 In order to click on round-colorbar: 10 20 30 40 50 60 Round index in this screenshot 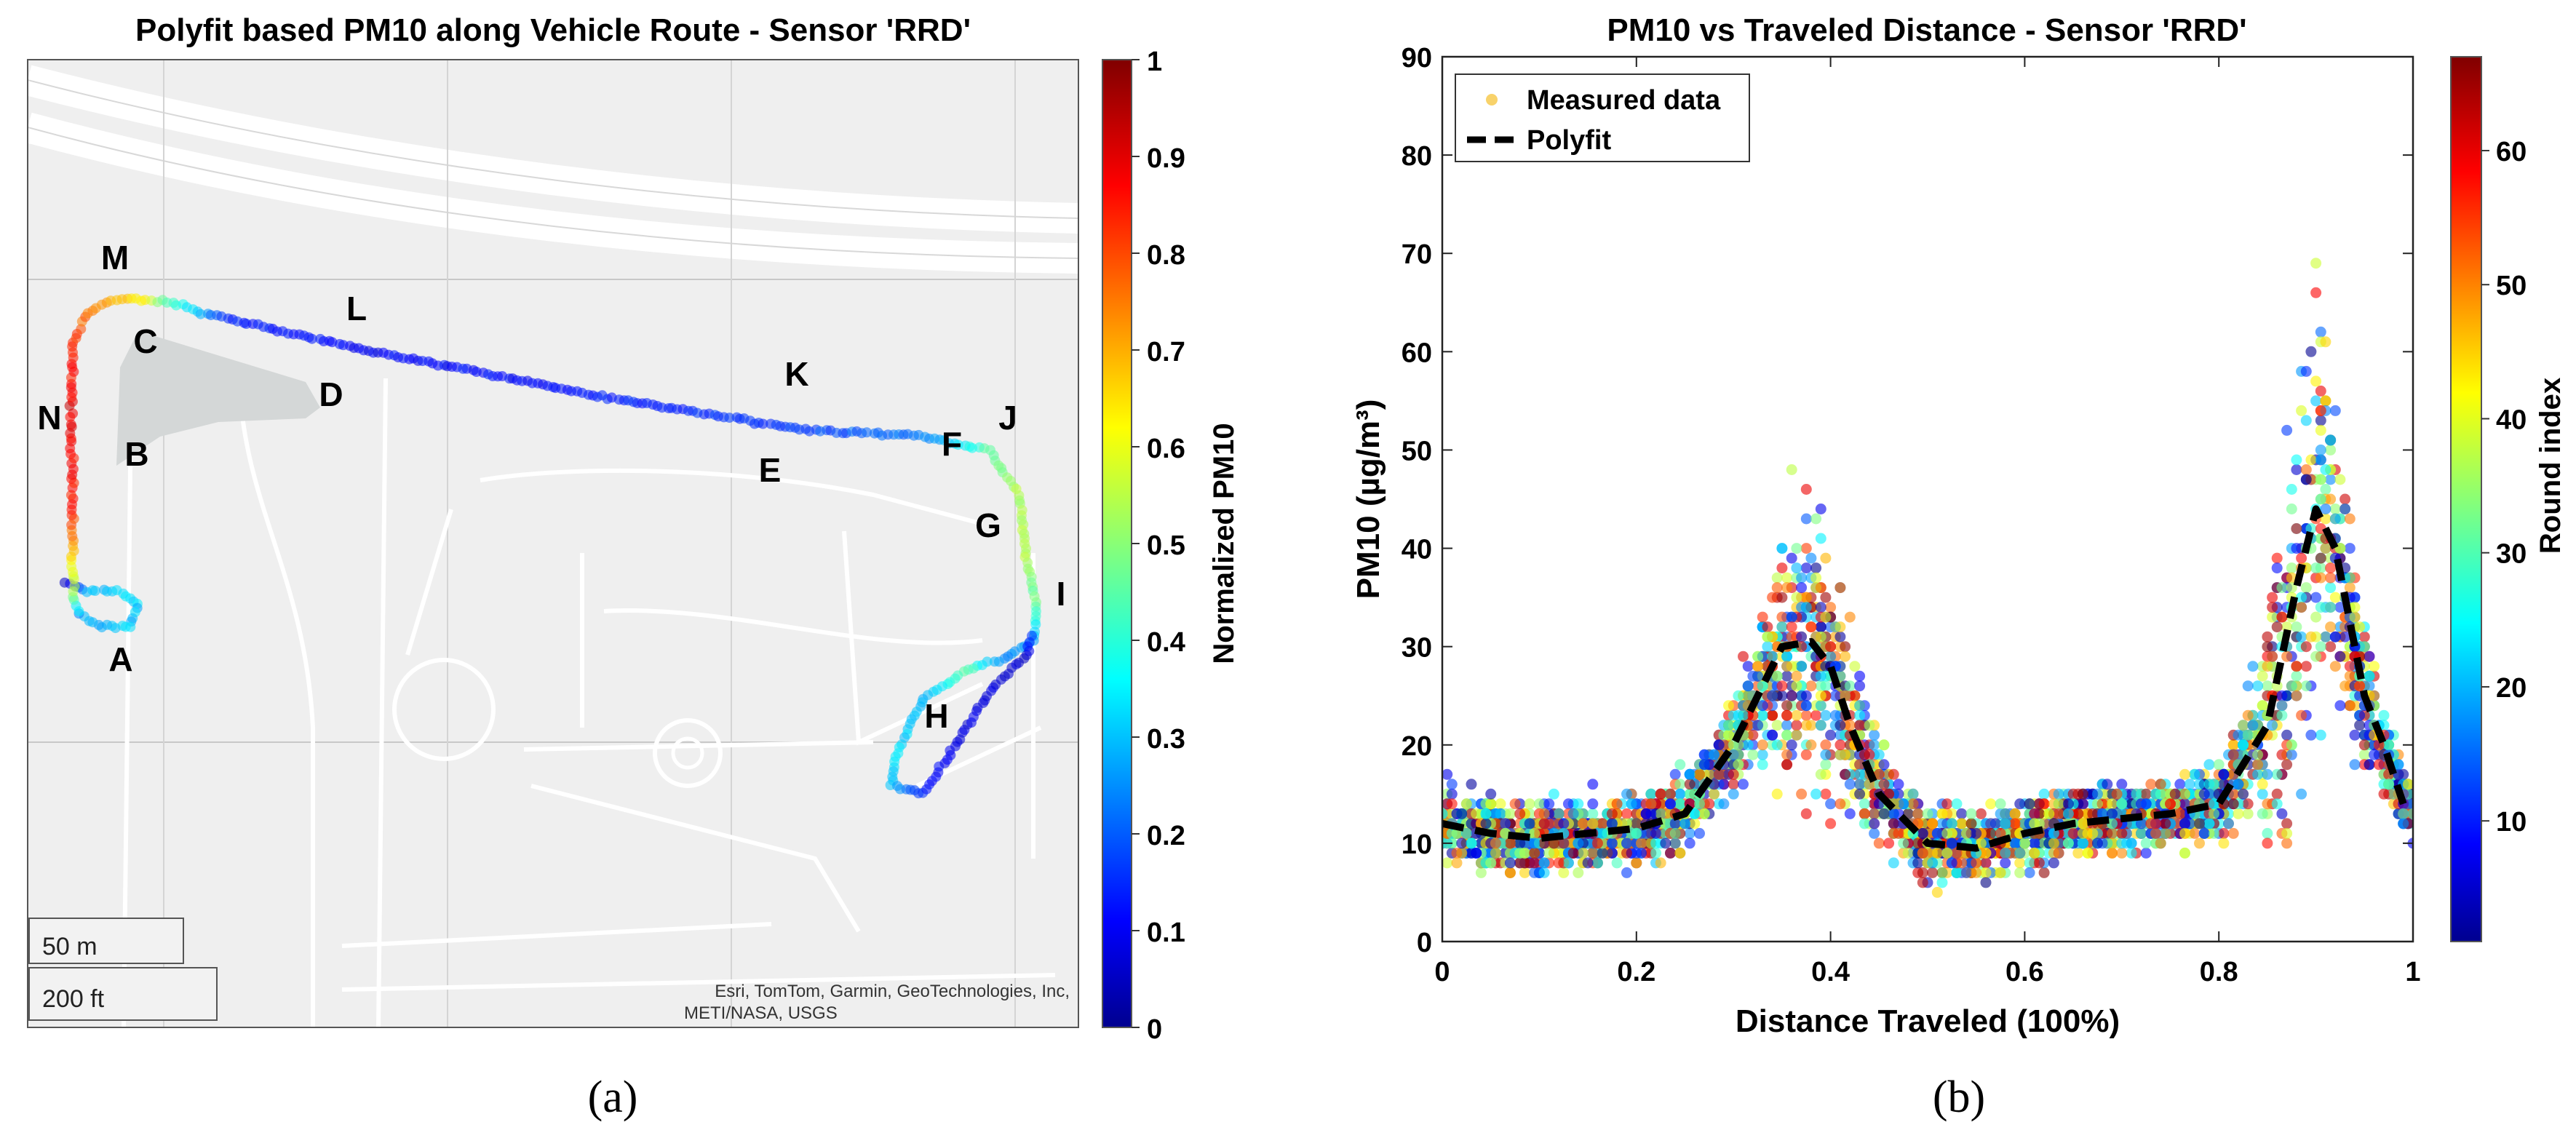, I will do `click(2508, 499)`.